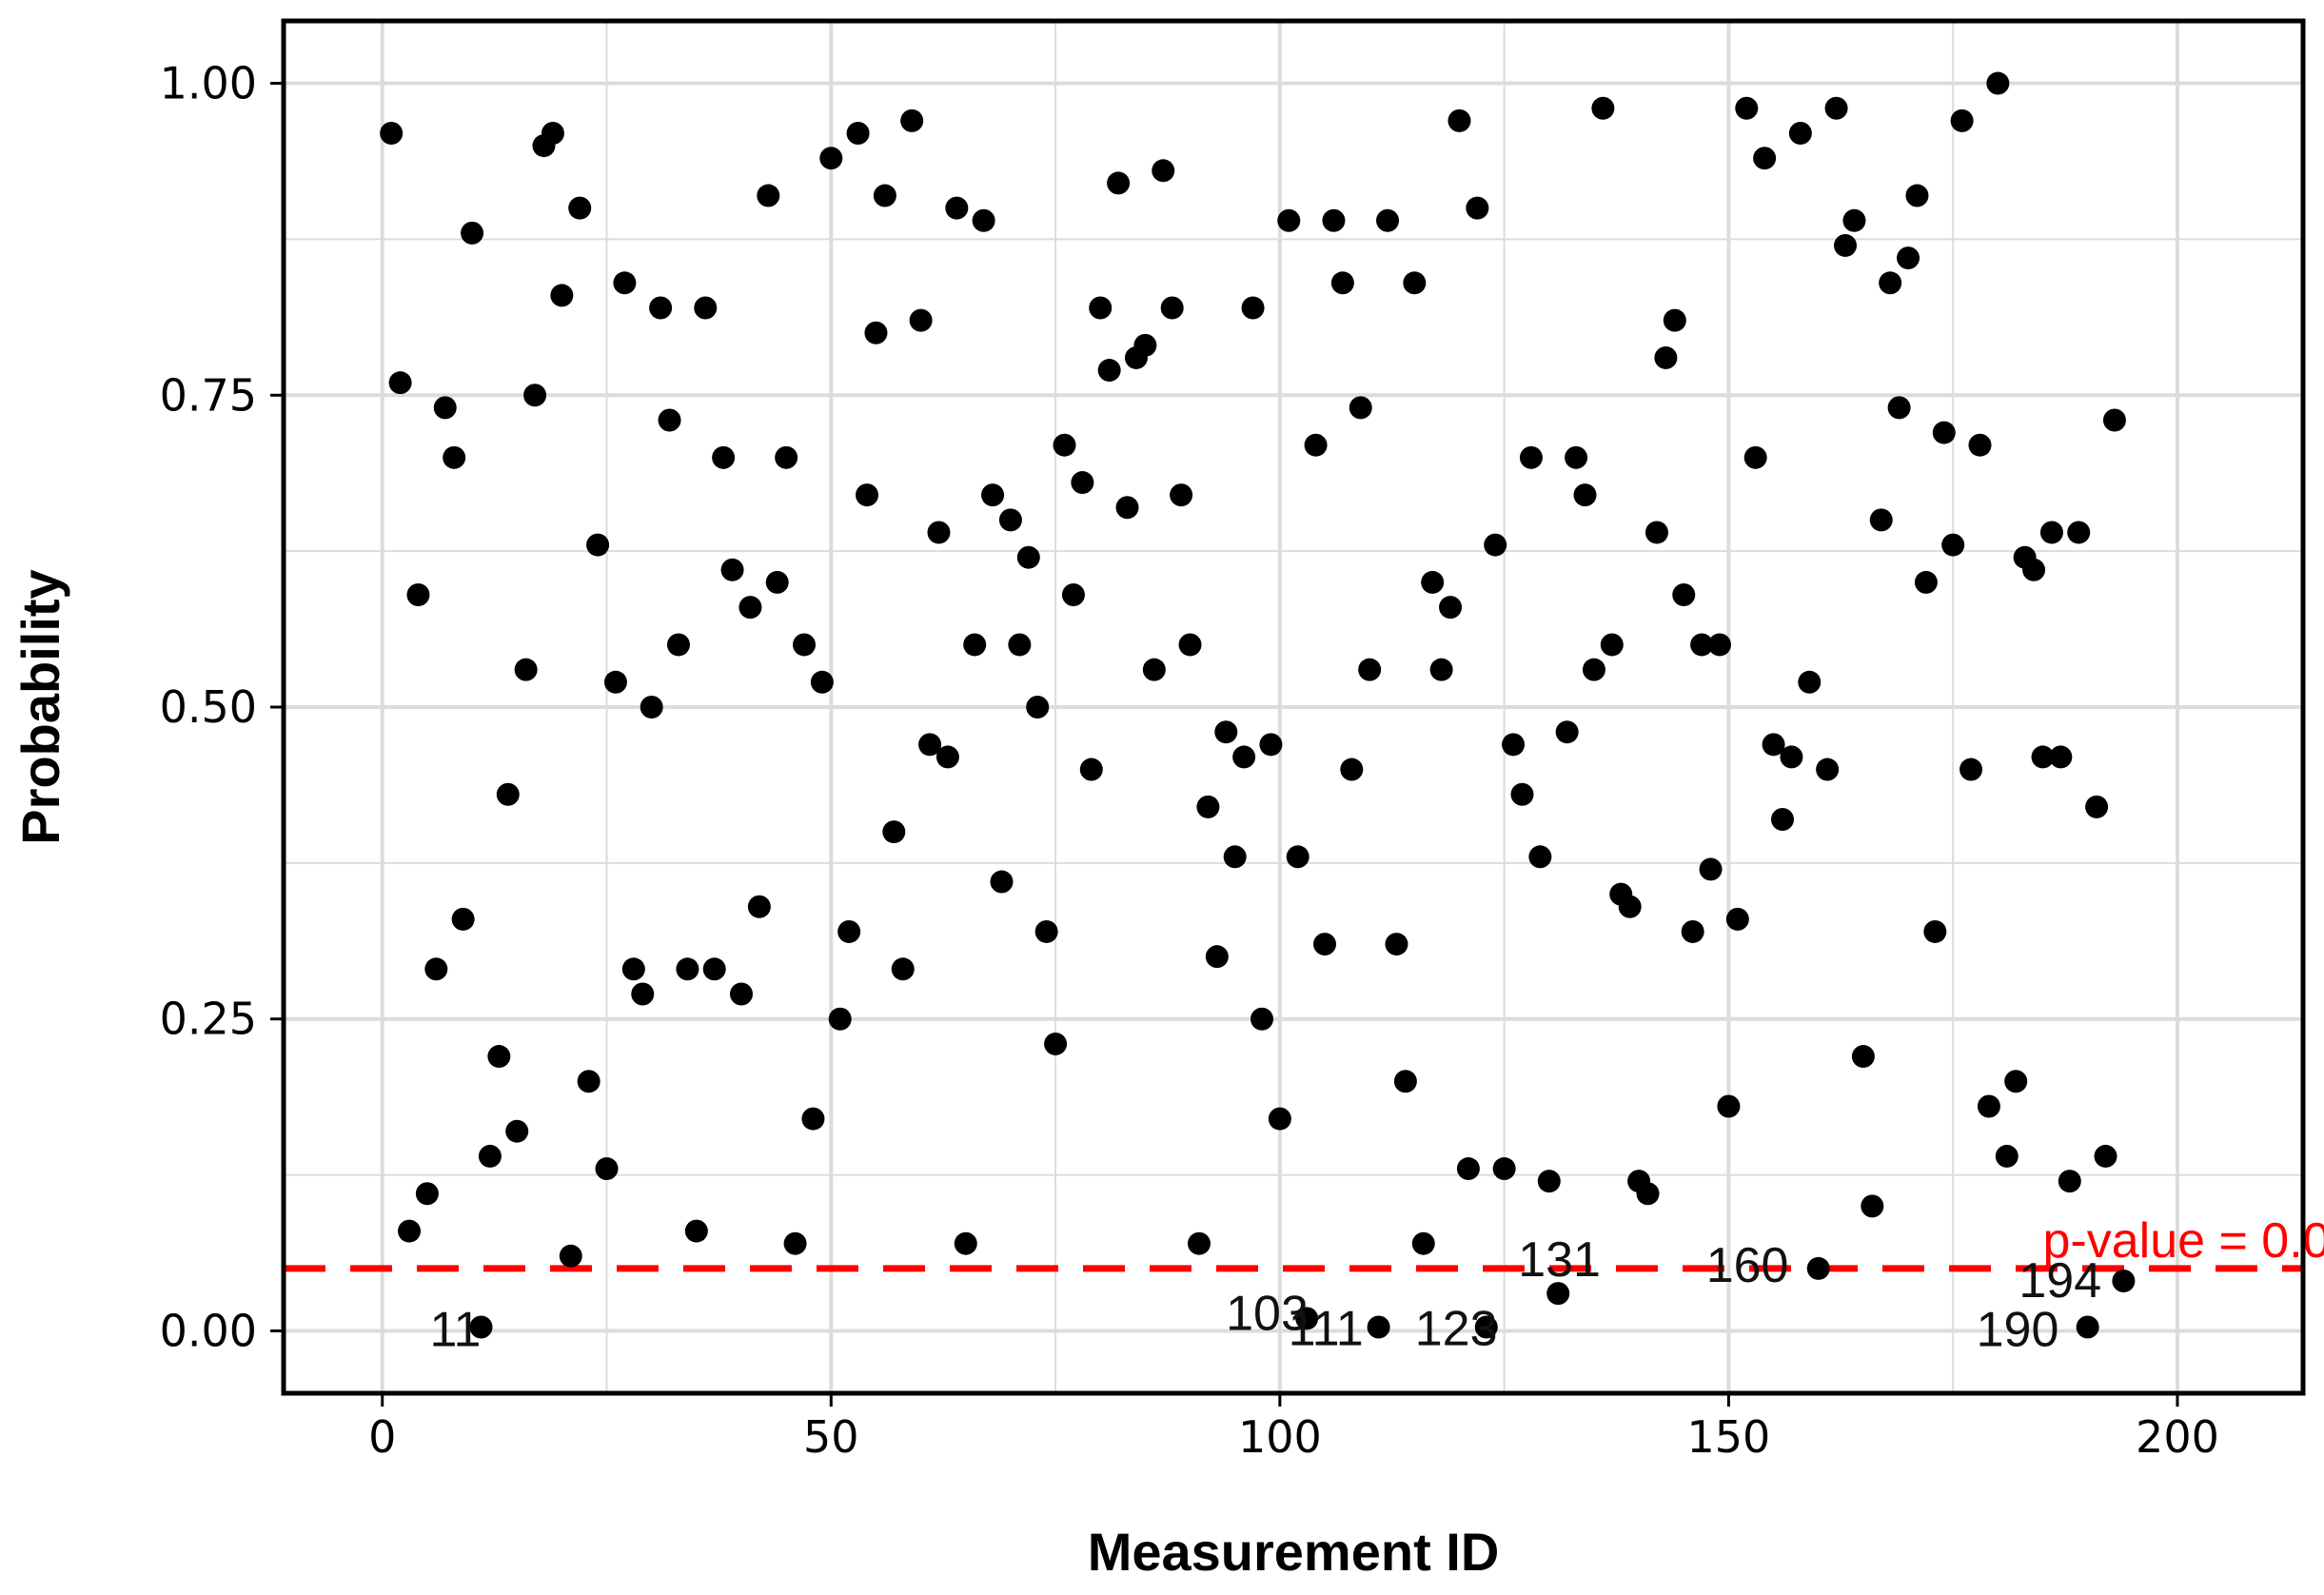 This screenshot has height=1595, width=2324. What do you see at coordinates (209, 1020) in the screenshot?
I see `y-tick-label: 0.25` at bounding box center [209, 1020].